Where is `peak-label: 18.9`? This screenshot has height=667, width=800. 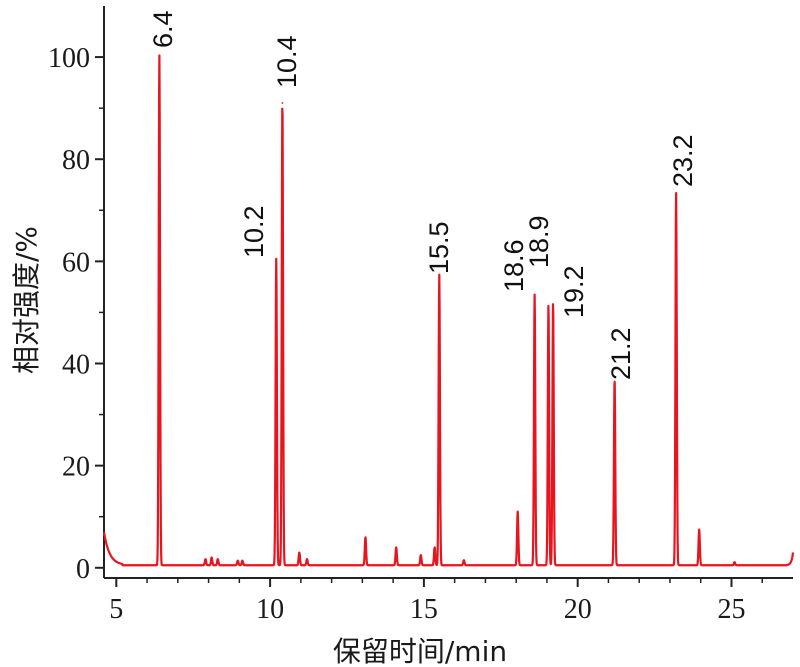
peak-label: 18.9 is located at coordinates (539, 241).